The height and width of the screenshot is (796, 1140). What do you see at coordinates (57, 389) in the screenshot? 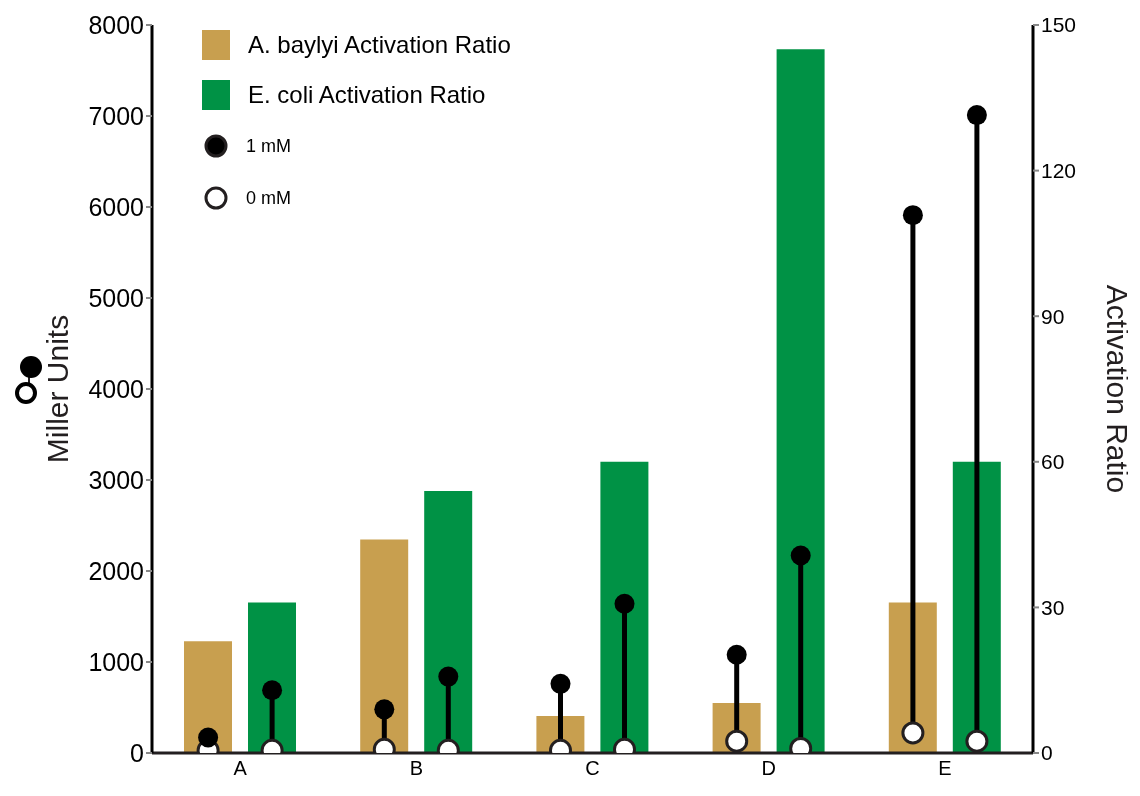
I see `y-axis-title: Miller Units` at bounding box center [57, 389].